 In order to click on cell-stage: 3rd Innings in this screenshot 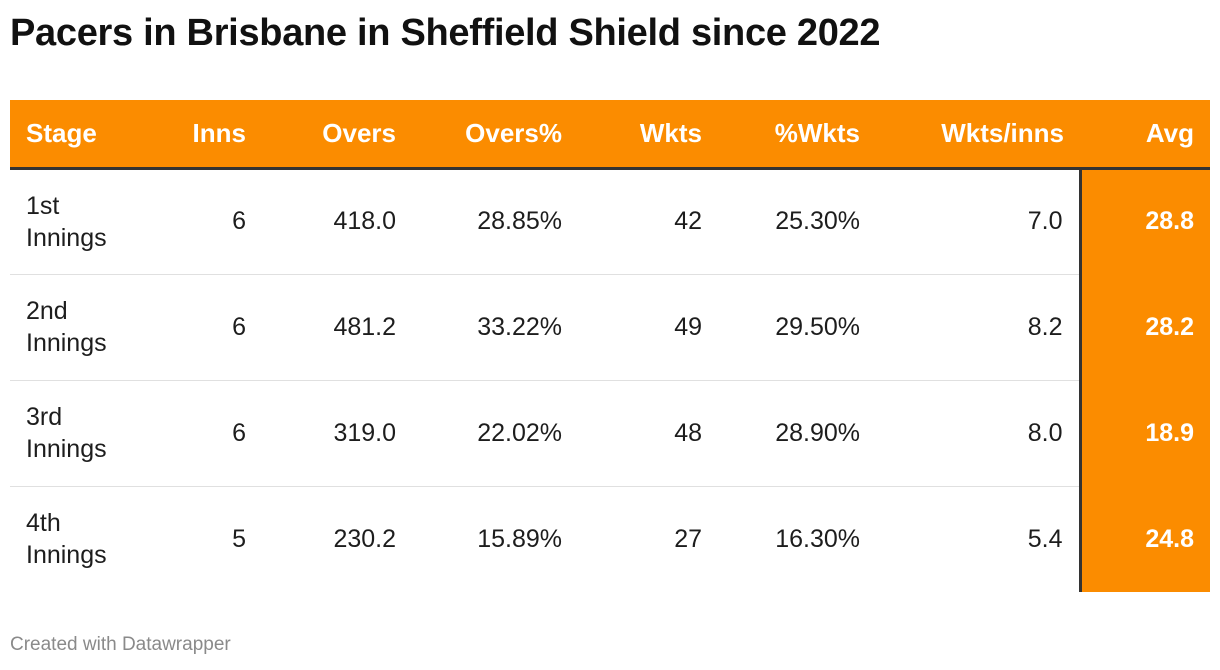, I will do `click(80, 433)`.